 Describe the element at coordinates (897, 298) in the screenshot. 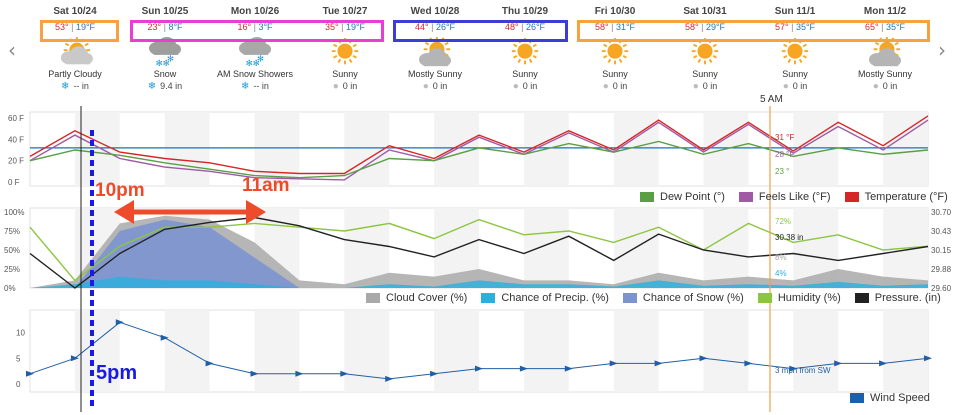

I see `legend-pressure: Pressure. (in)` at that location.